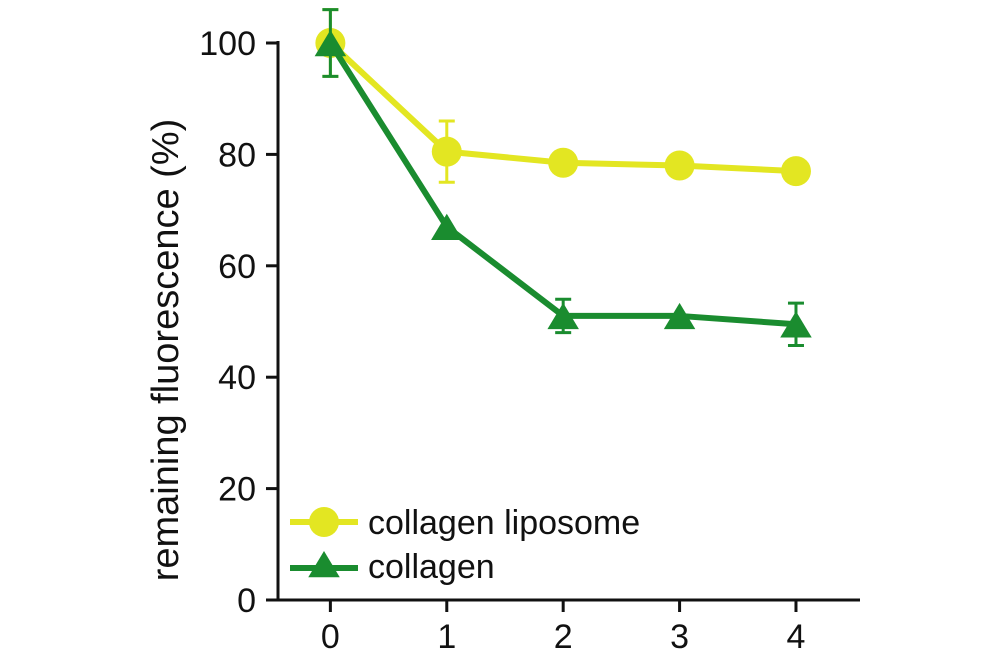 The image size is (1000, 667). What do you see at coordinates (166, 350) in the screenshot?
I see `y-axis-title: remaining fluorescence (%)` at bounding box center [166, 350].